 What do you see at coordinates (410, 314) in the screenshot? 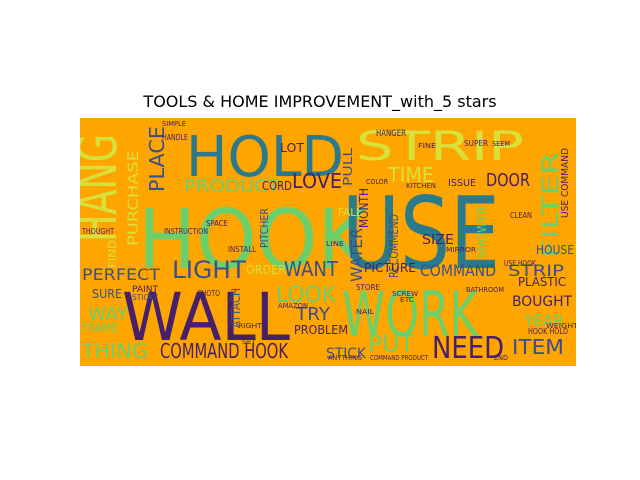
I see `cloud-word: WORK` at bounding box center [410, 314].